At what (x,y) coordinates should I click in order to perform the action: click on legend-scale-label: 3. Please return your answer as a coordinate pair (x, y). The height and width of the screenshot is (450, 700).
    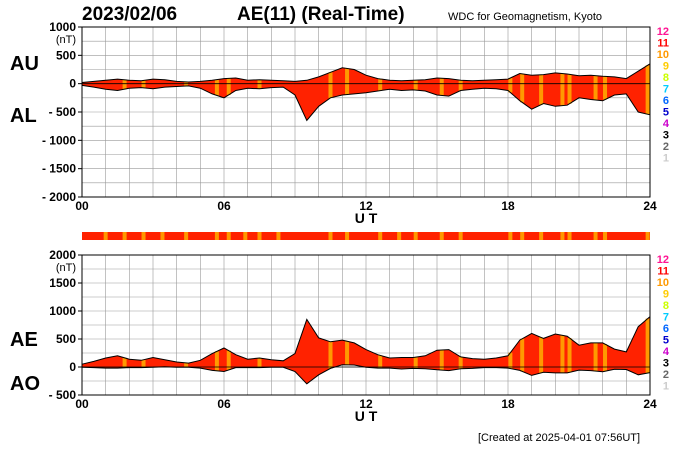
    Looking at the image, I should click on (666, 364).